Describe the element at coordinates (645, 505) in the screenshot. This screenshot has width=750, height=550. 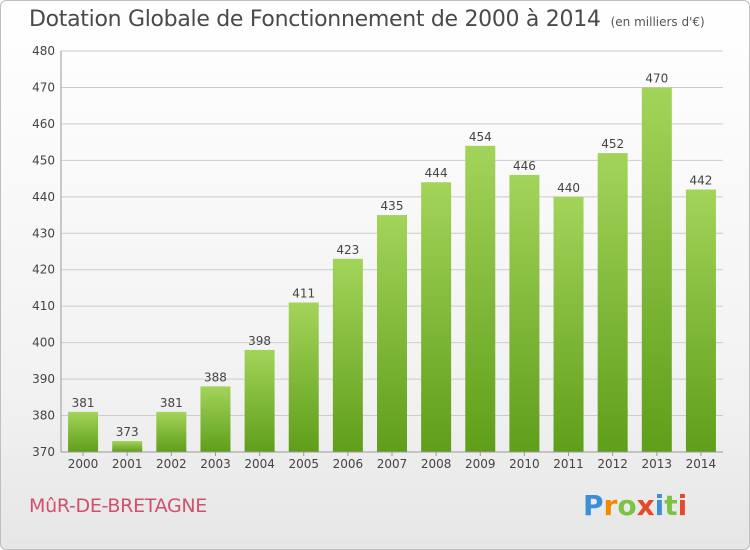
I see `logo-letter: x` at that location.